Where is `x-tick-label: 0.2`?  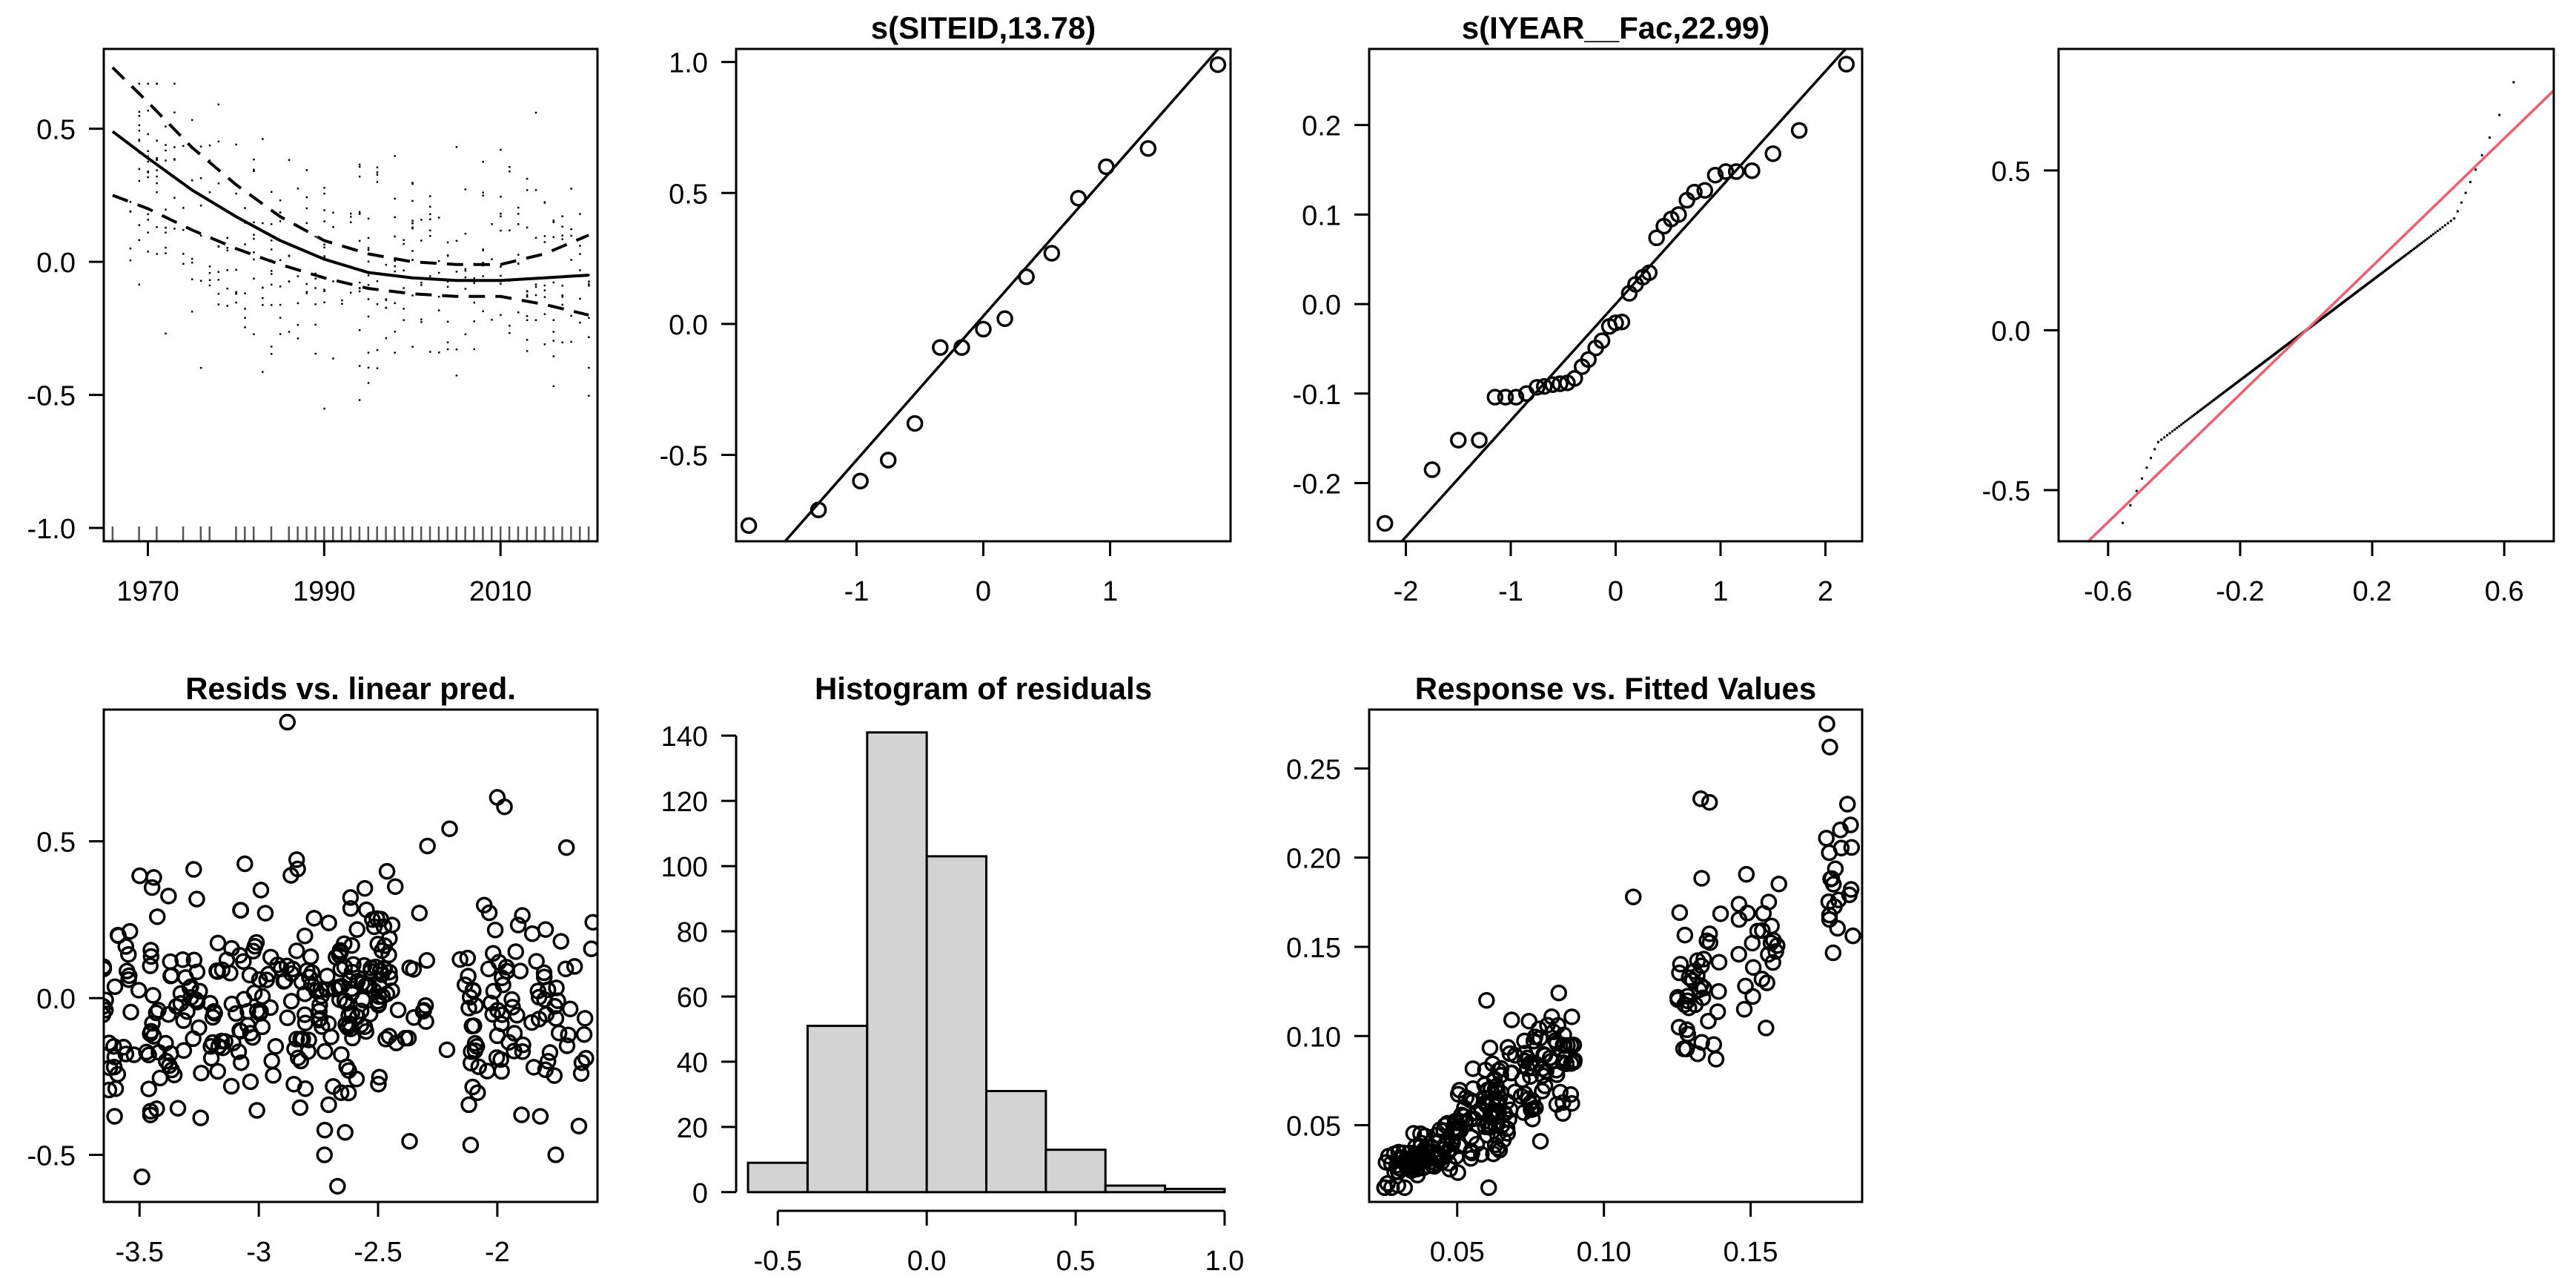 x-tick-label: 0.2 is located at coordinates (2372, 591).